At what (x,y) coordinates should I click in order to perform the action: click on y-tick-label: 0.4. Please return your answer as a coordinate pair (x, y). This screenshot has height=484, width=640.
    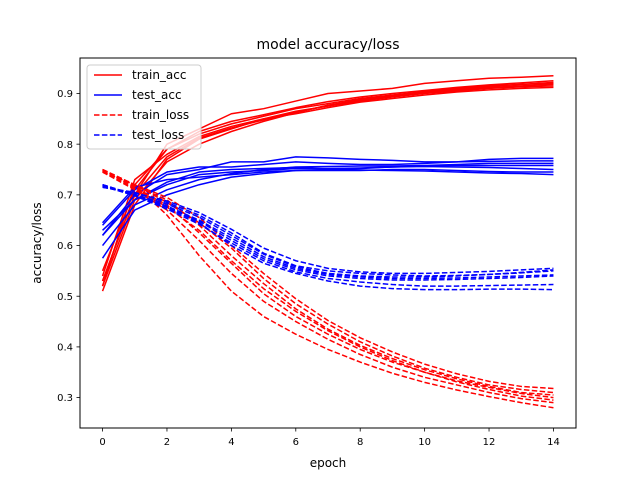
    Looking at the image, I should click on (65, 348).